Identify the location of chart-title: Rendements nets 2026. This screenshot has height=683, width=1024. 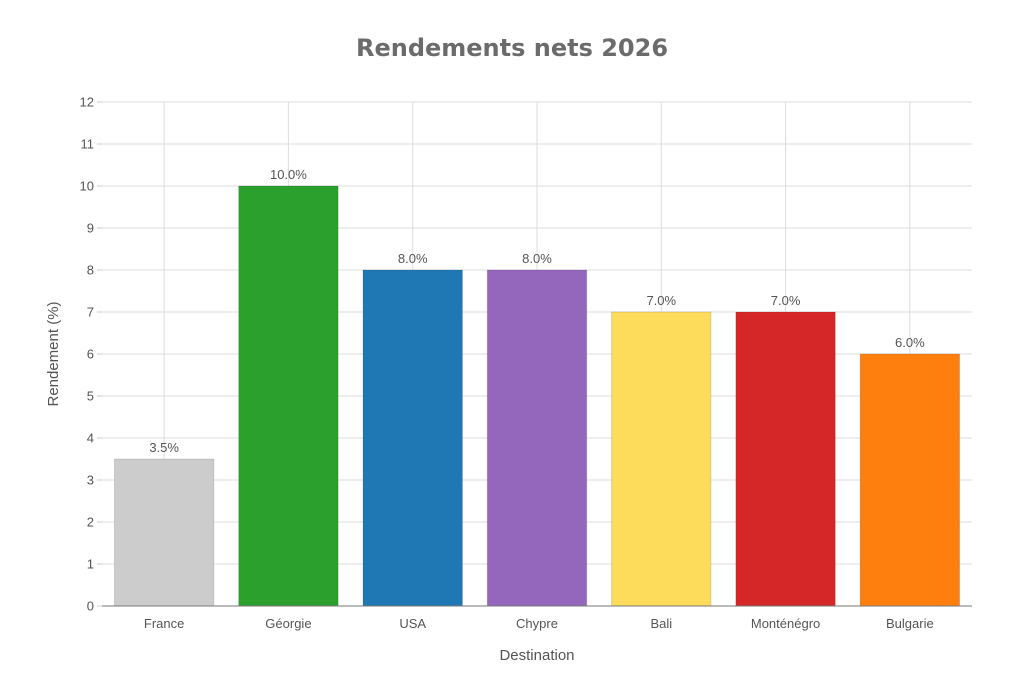
(512, 48).